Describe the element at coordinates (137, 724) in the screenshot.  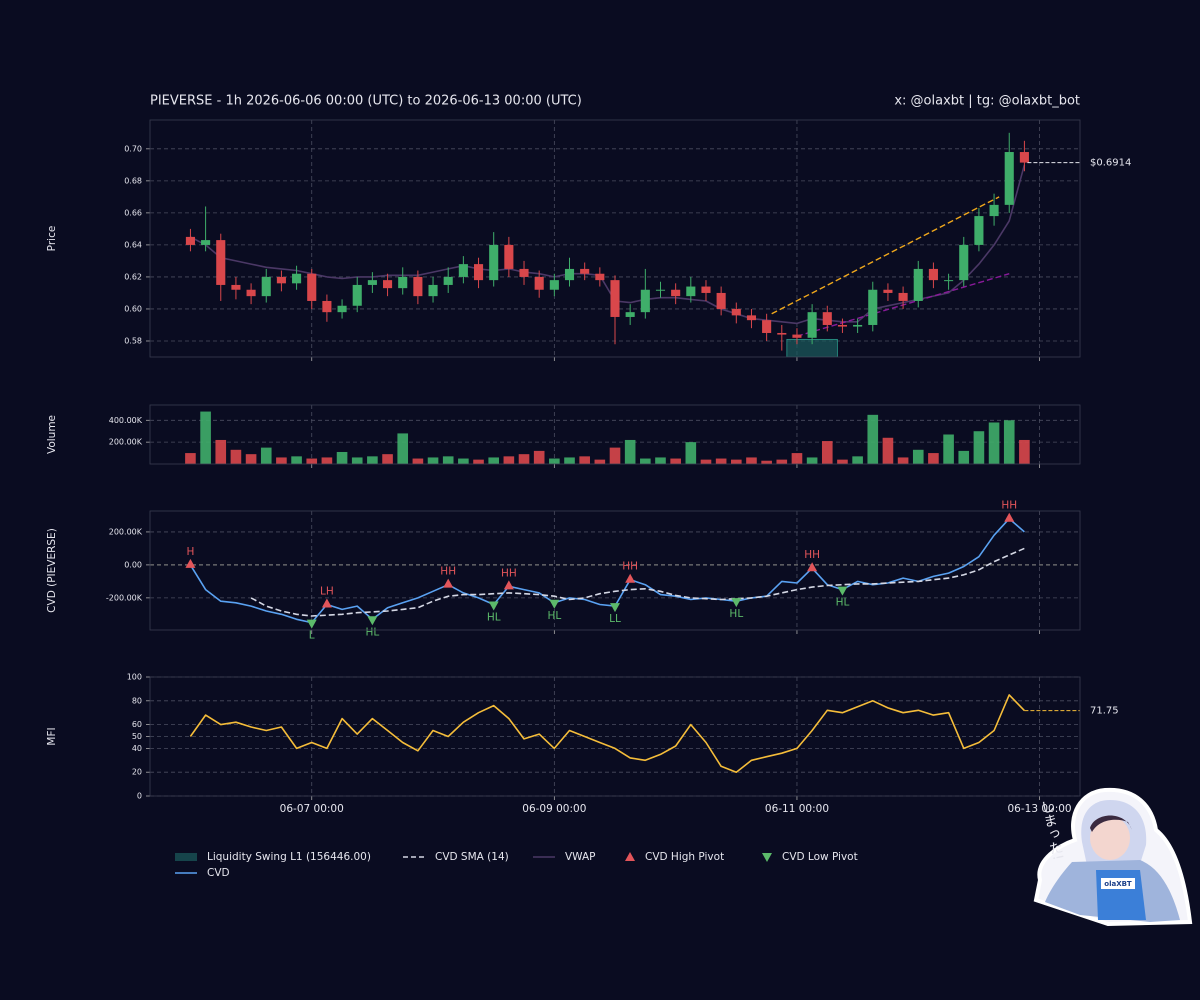
I see `y-tick-label: 60` at that location.